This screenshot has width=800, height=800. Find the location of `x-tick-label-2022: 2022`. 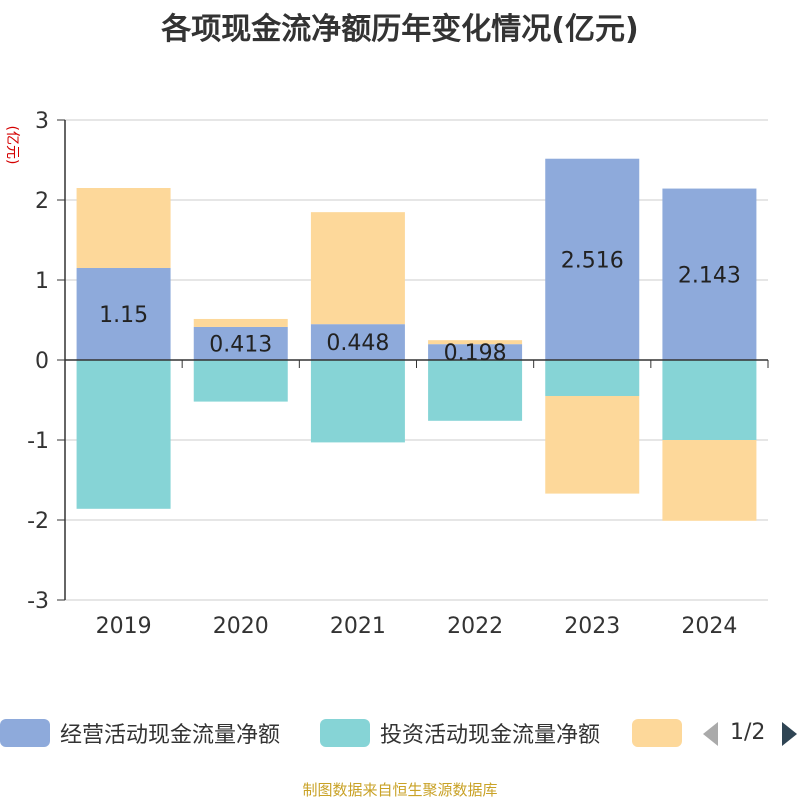

x-tick-label-2022: 2022 is located at coordinates (475, 626).